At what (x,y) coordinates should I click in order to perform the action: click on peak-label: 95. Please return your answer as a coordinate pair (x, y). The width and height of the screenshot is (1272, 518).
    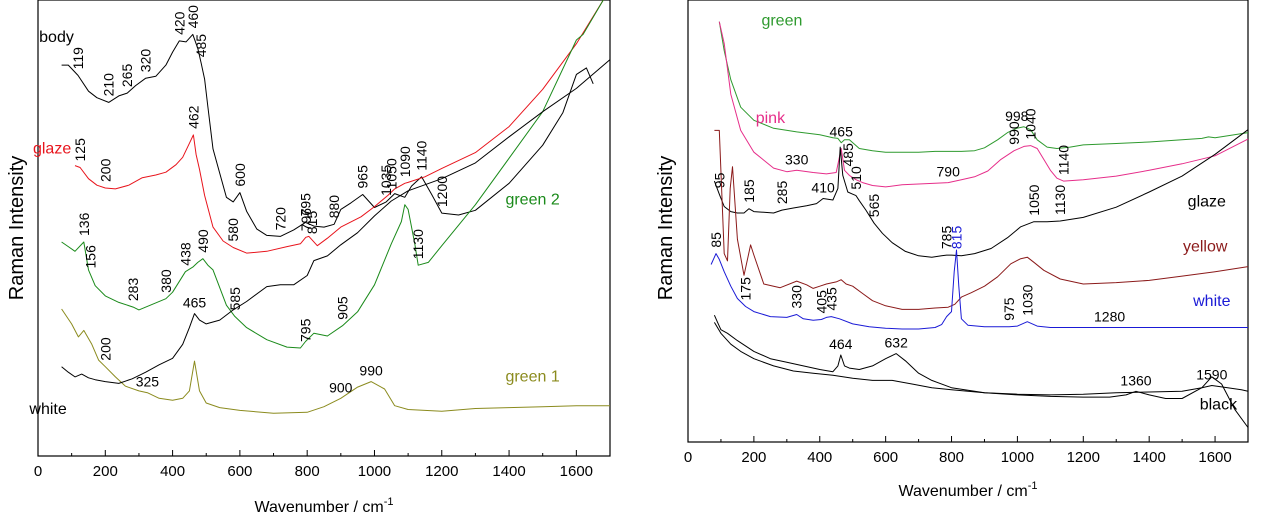
    Looking at the image, I should click on (719, 180).